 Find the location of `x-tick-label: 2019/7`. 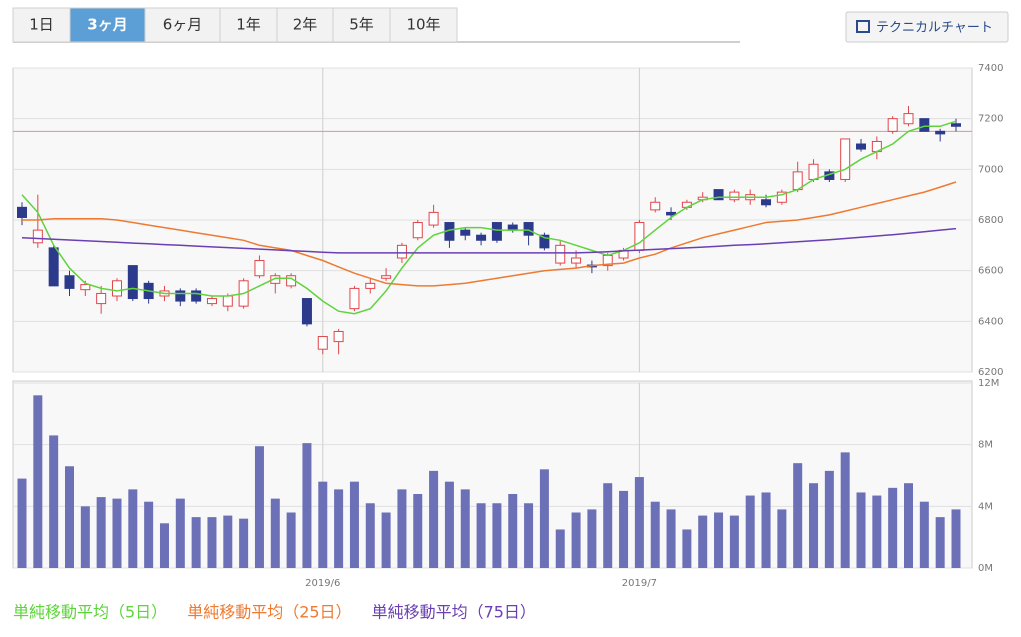

x-tick-label: 2019/7 is located at coordinates (639, 583).